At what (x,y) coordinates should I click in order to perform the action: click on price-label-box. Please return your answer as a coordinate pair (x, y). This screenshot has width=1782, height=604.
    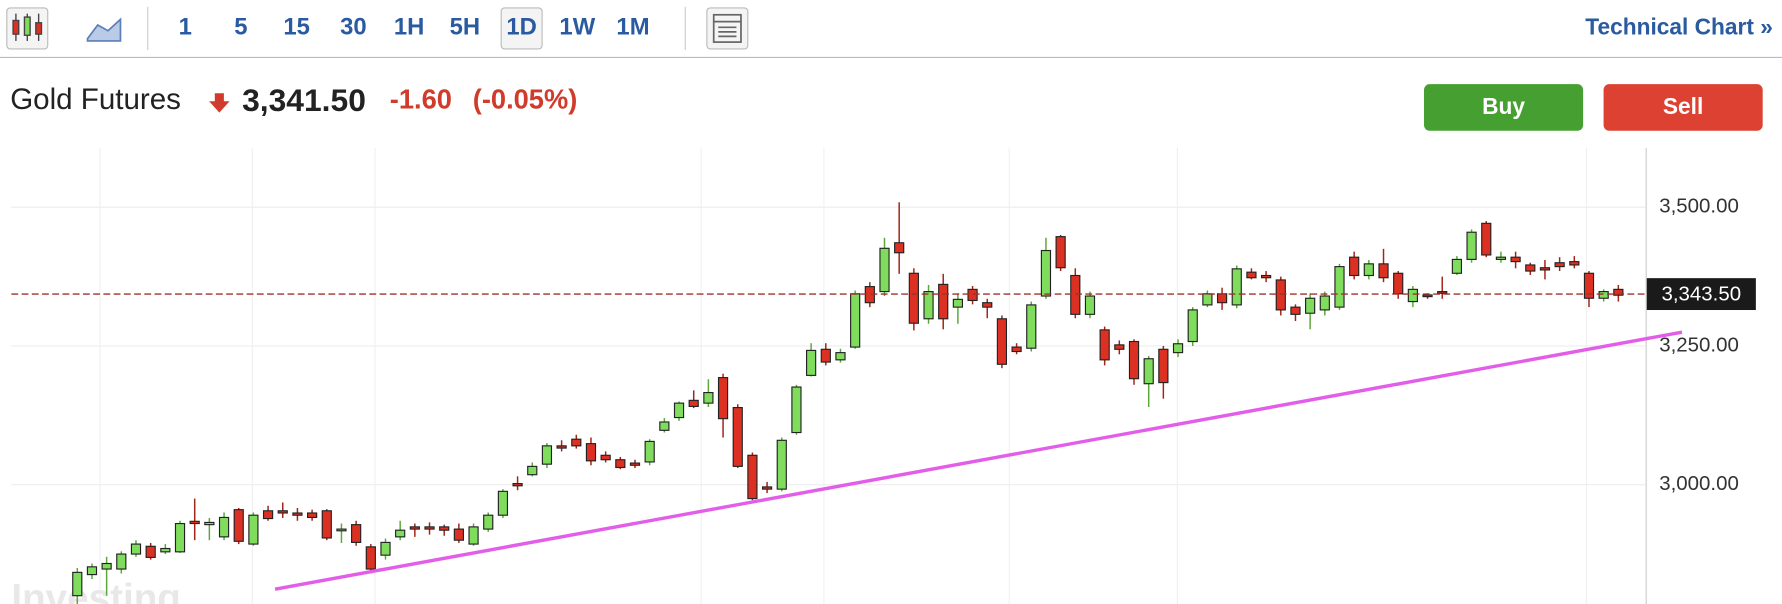
    Looking at the image, I should click on (1701, 294).